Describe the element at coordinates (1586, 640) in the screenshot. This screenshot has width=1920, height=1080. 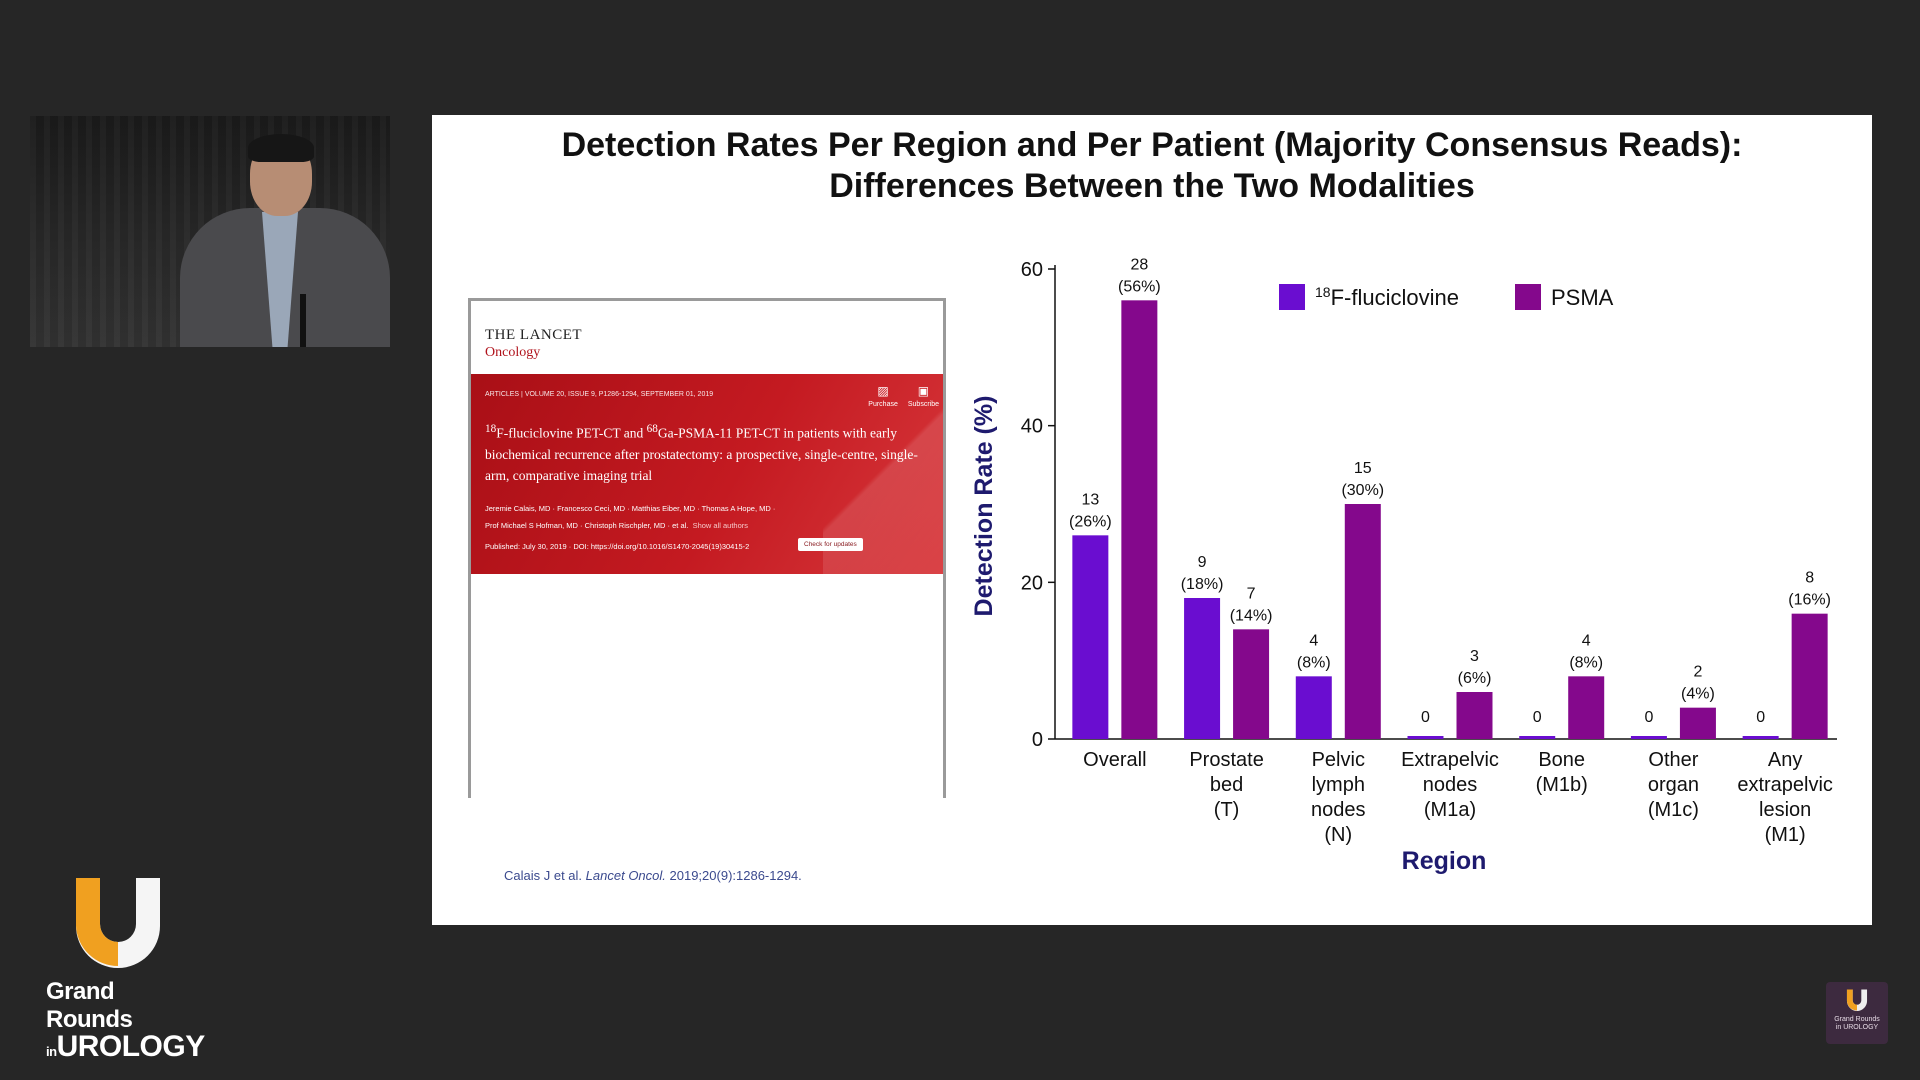
I see `data-label-count-2-5: 4` at that location.